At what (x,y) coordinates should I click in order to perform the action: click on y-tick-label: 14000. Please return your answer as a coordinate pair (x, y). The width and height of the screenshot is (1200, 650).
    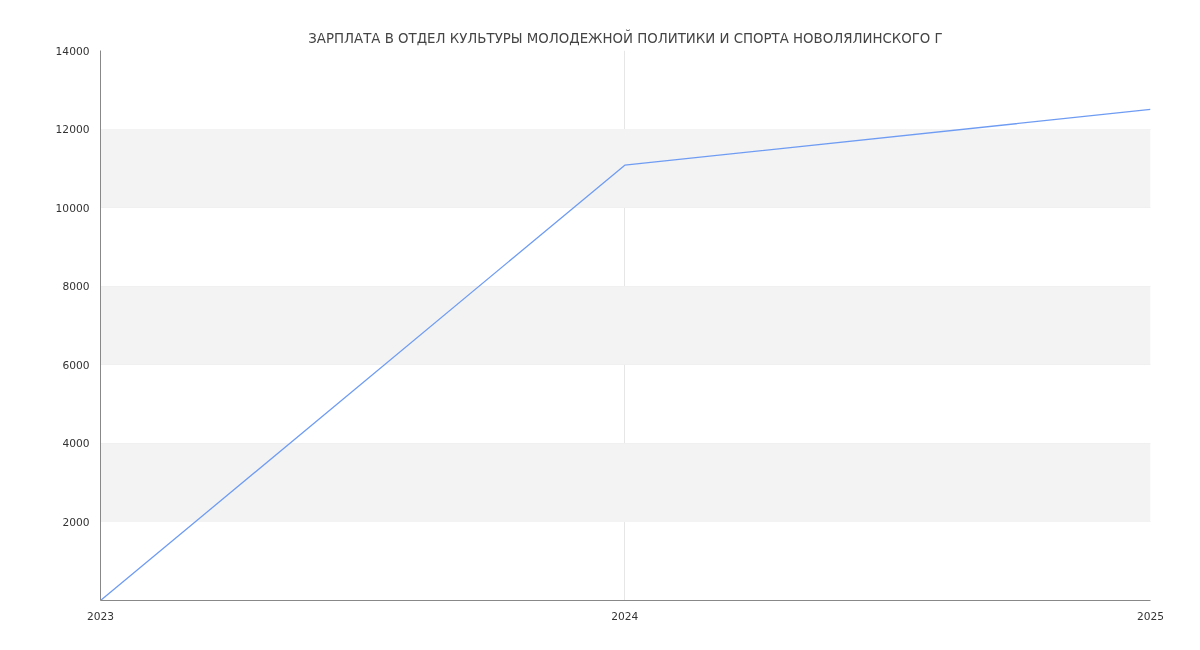
    Looking at the image, I should click on (72, 51).